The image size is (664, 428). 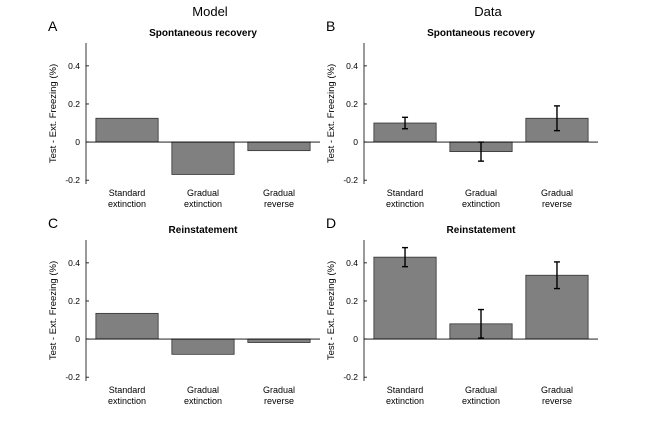 What do you see at coordinates (352, 104) in the screenshot?
I see `panel-b-y-tick-label: 0.2` at bounding box center [352, 104].